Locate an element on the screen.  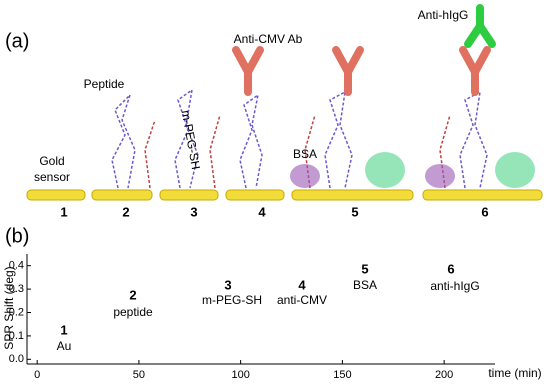
annotation: Anti-hIgG is located at coordinates (443, 15).